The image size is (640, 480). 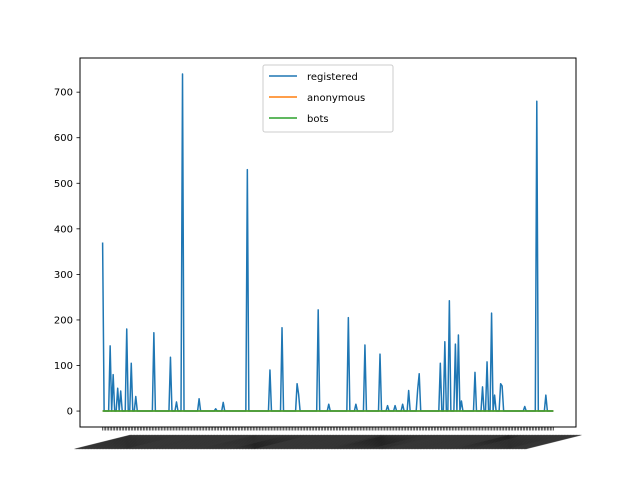 What do you see at coordinates (336, 98) in the screenshot?
I see `legend-label-anonymous: anonymous` at bounding box center [336, 98].